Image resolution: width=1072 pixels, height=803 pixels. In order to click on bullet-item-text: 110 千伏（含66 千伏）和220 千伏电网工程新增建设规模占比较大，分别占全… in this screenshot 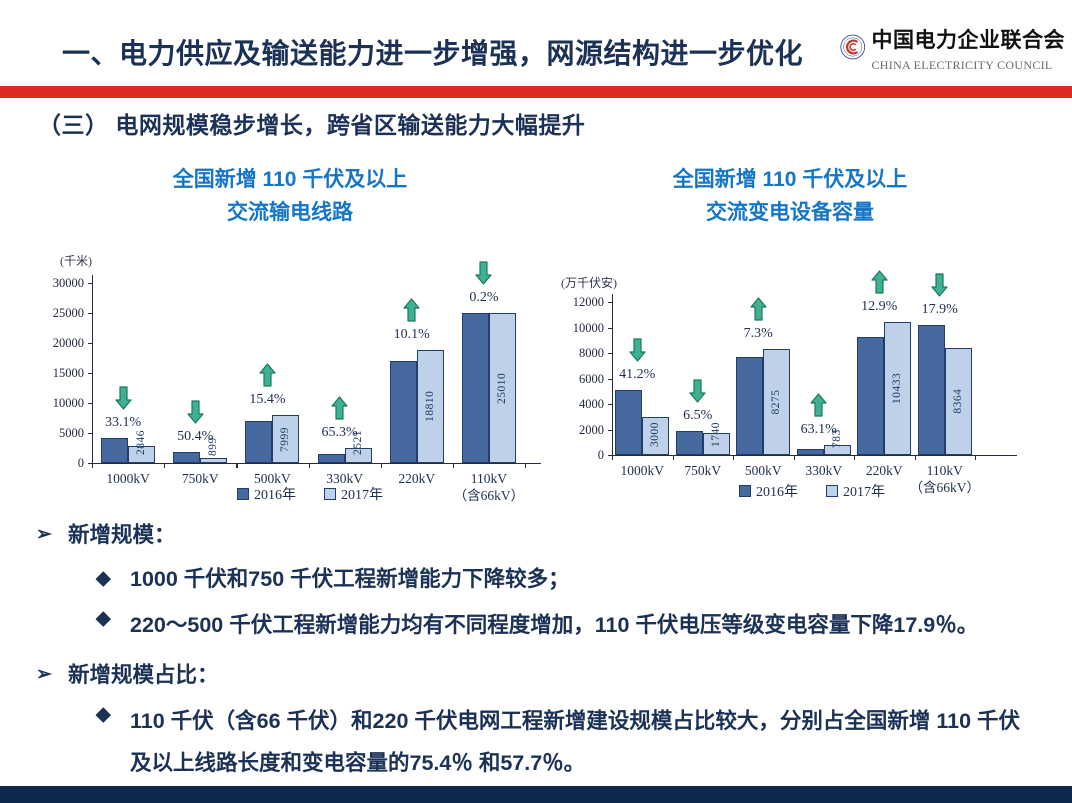, I will do `click(575, 742)`.